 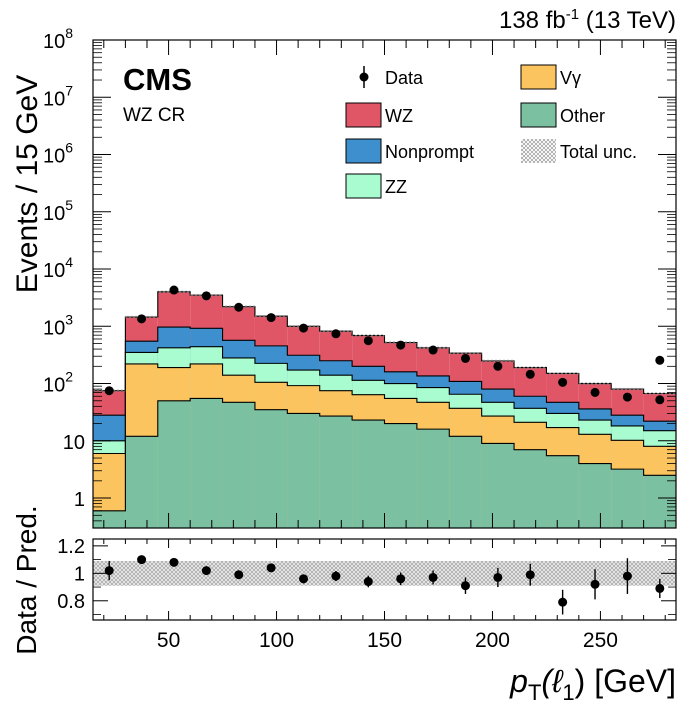 I want to click on y-tick-label: 10, so click(x=74, y=443).